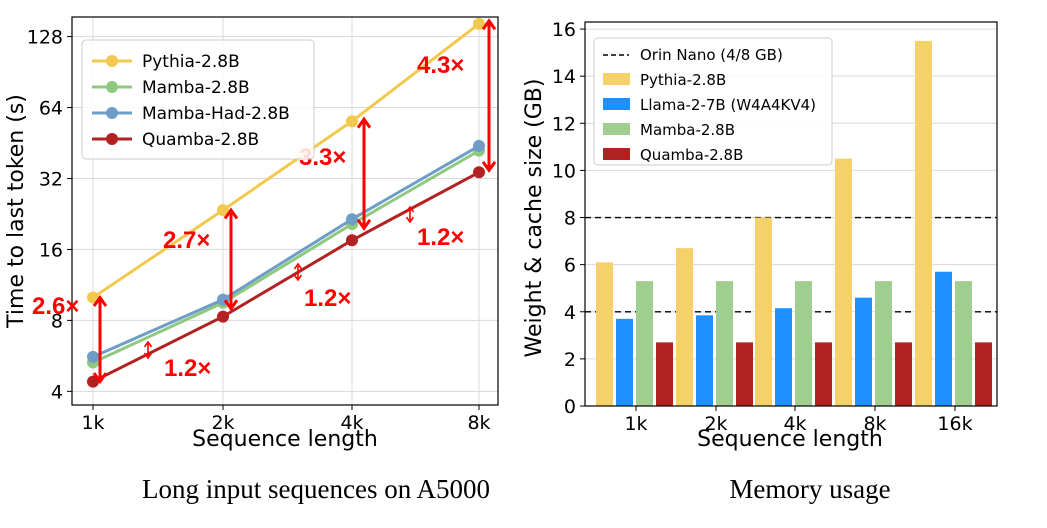  I want to click on y-tick-label: 16, so click(564, 30).